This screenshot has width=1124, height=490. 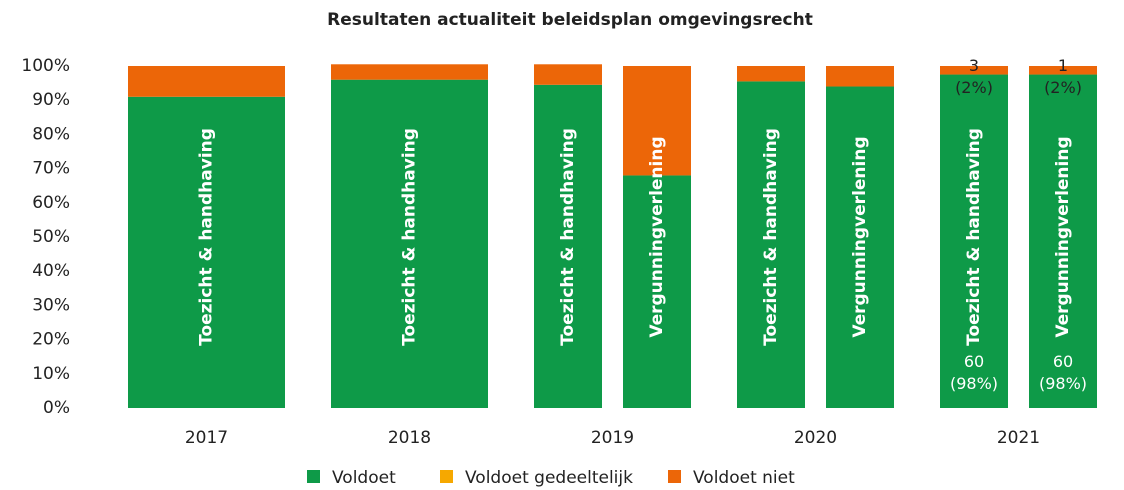 What do you see at coordinates (51, 169) in the screenshot?
I see `y-tick-label: 70%` at bounding box center [51, 169].